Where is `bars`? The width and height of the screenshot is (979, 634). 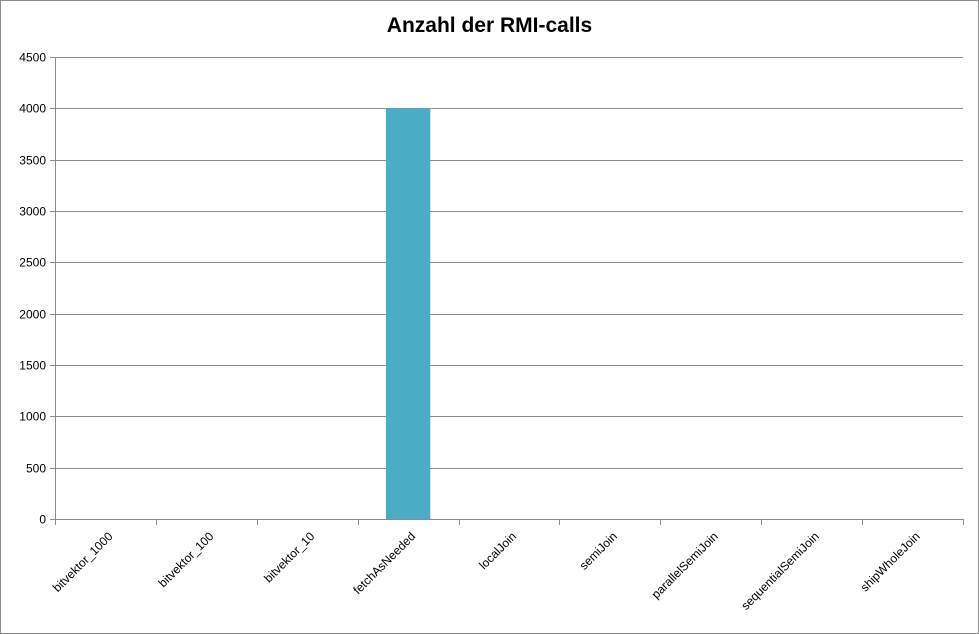 bars is located at coordinates (408, 313).